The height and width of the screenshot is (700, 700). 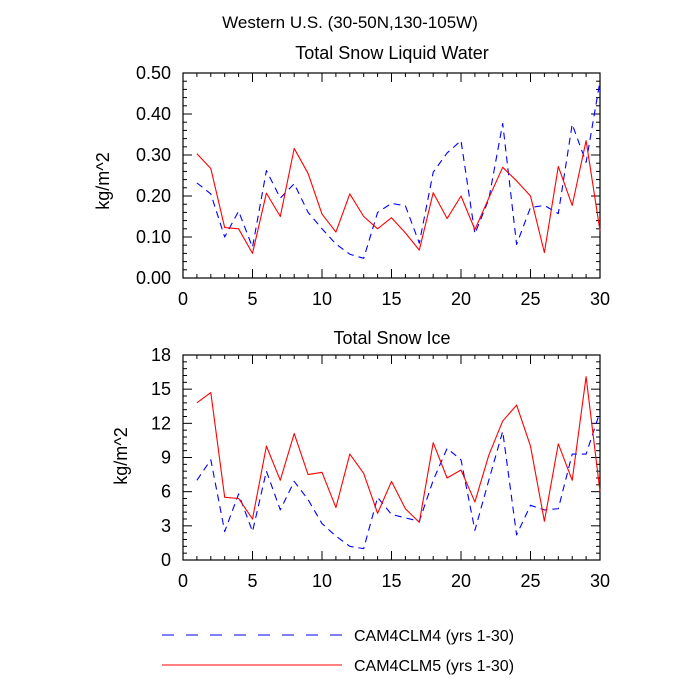 What do you see at coordinates (166, 492) in the screenshot?
I see `y-tick-label: 6` at bounding box center [166, 492].